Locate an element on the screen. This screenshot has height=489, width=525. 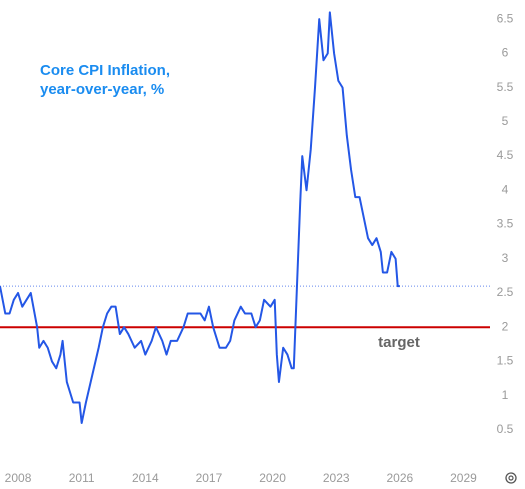
y-tick-label: 4.5 is located at coordinates (505, 155).